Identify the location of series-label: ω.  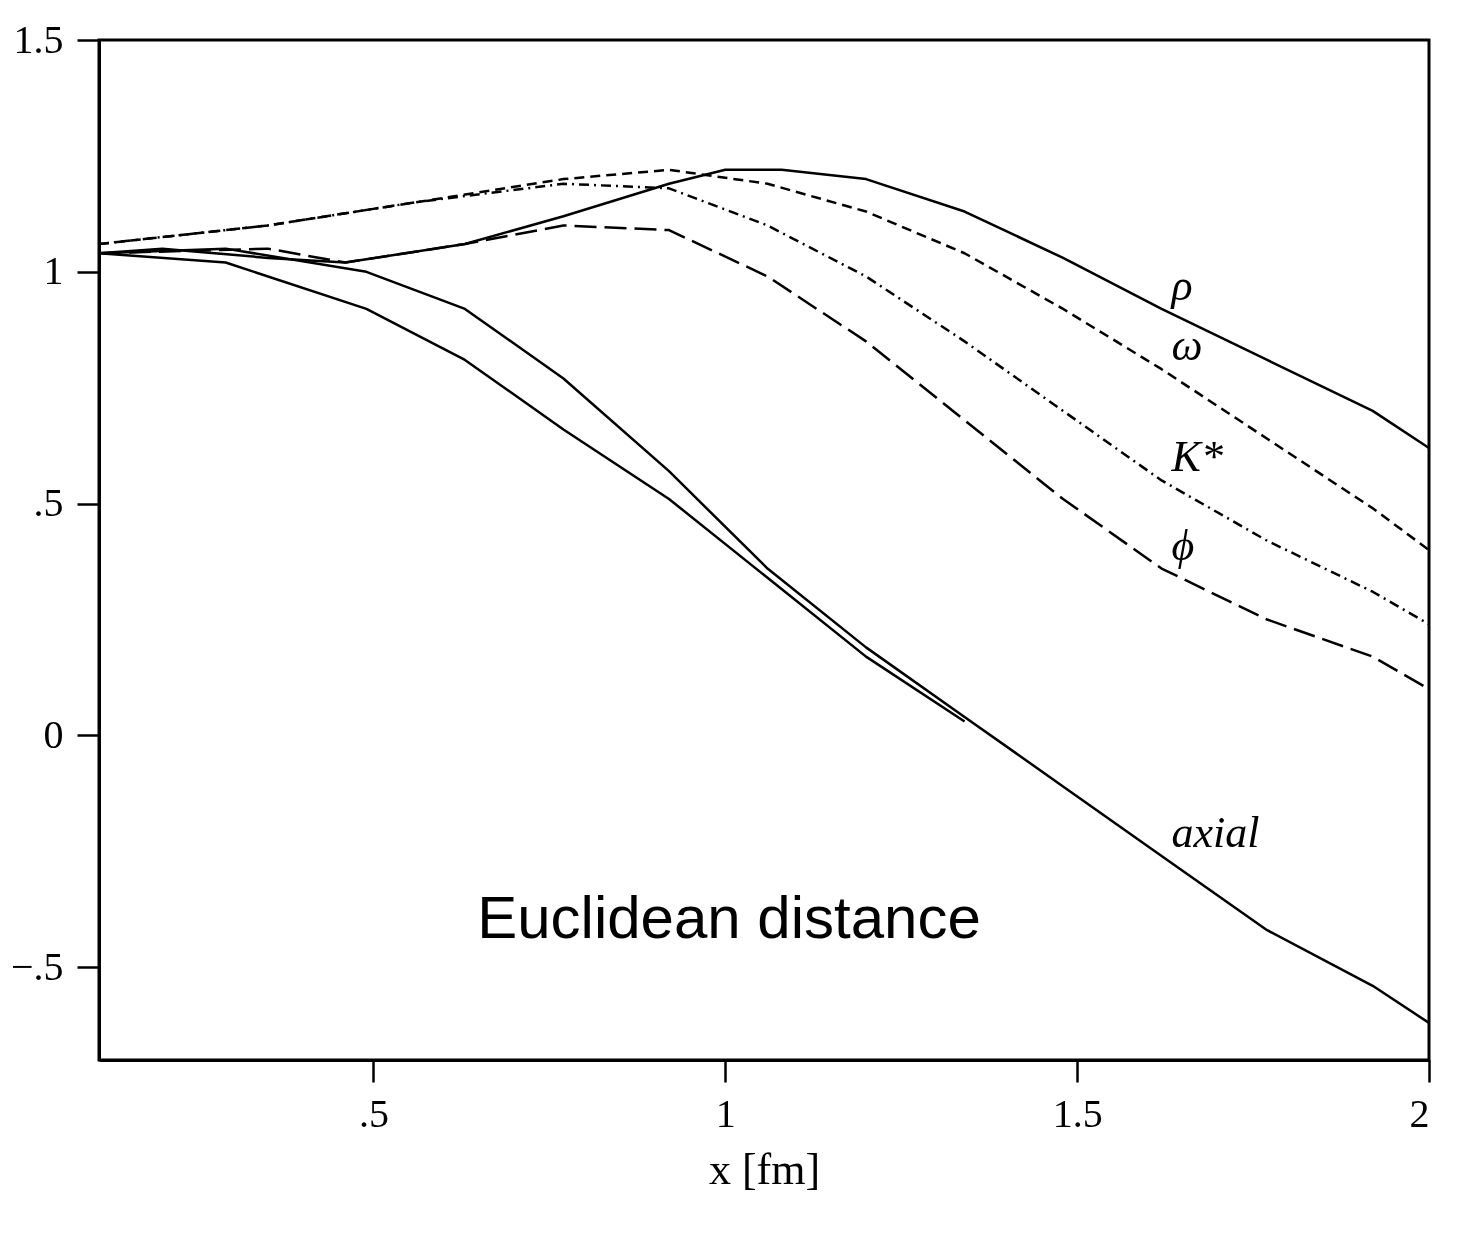
(1187, 346).